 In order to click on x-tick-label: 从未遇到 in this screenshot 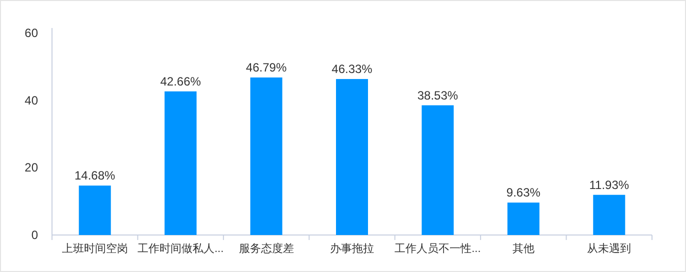, I will do `click(609, 248)`.